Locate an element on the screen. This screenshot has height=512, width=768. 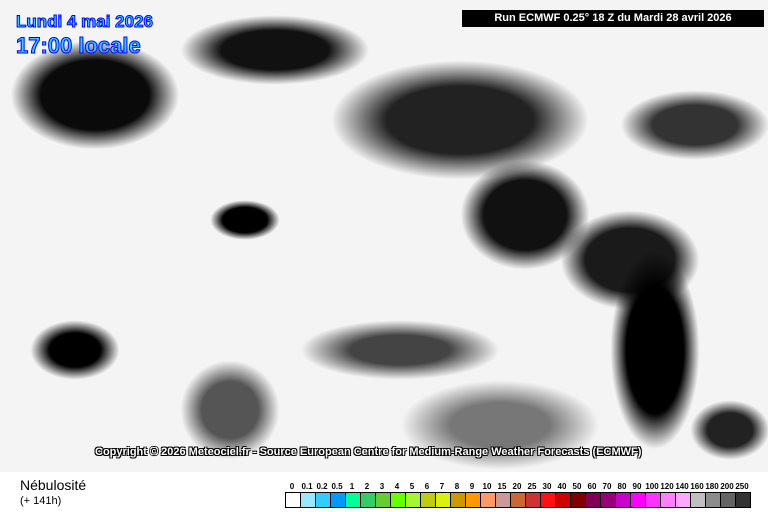
legend-label: 25 is located at coordinates (532, 486).